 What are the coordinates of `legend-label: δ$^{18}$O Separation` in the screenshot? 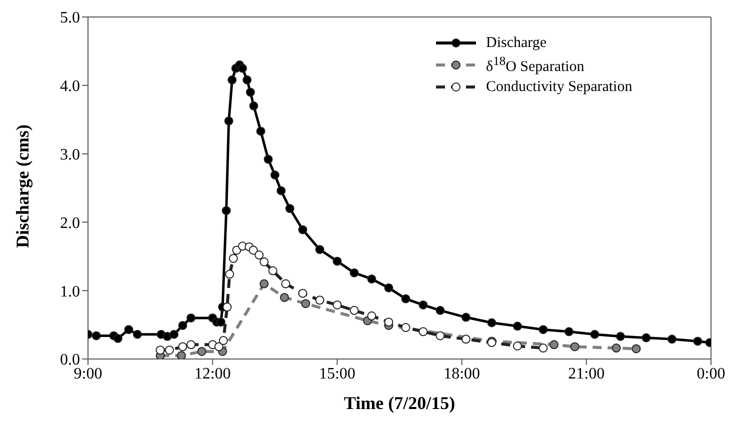 It's located at (535, 65).